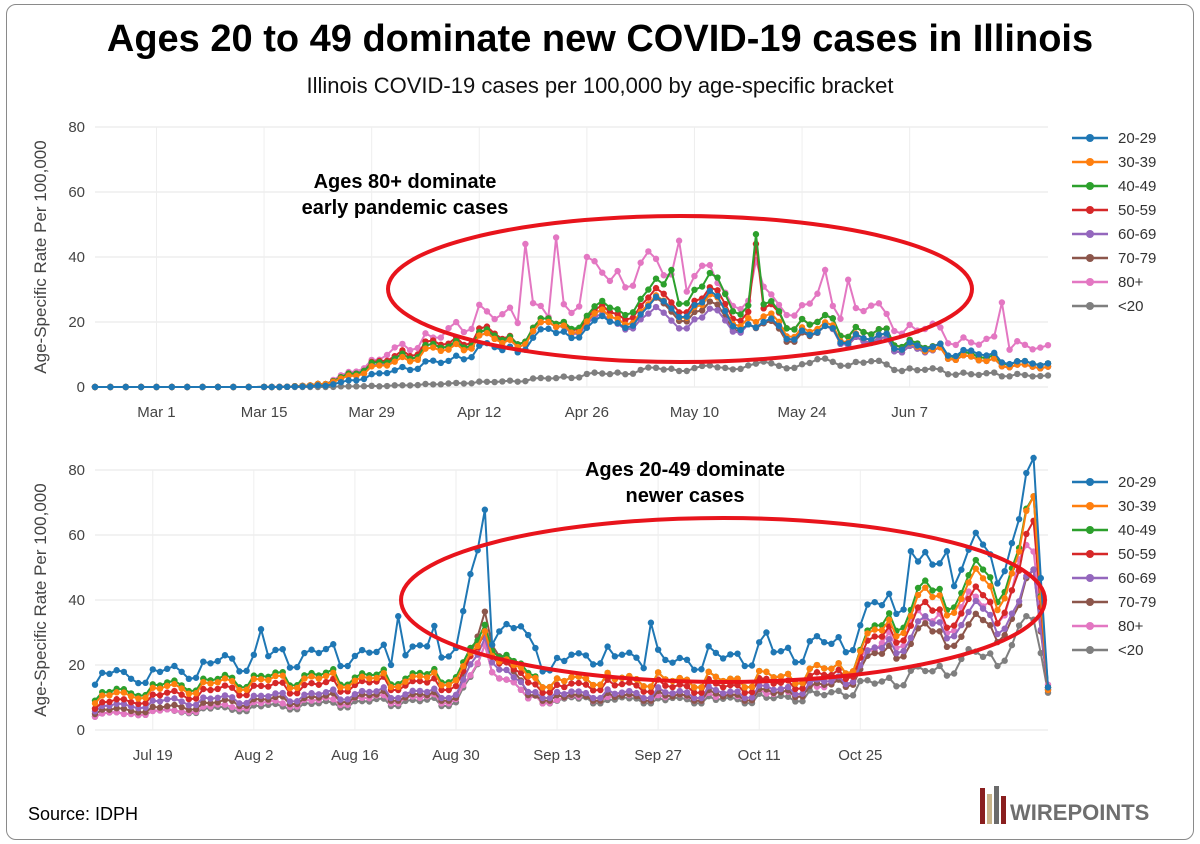 Image resolution: width=1200 pixels, height=844 pixels. Describe the element at coordinates (587, 412) in the screenshot. I see `x-tick-label: Apr 26` at that location.